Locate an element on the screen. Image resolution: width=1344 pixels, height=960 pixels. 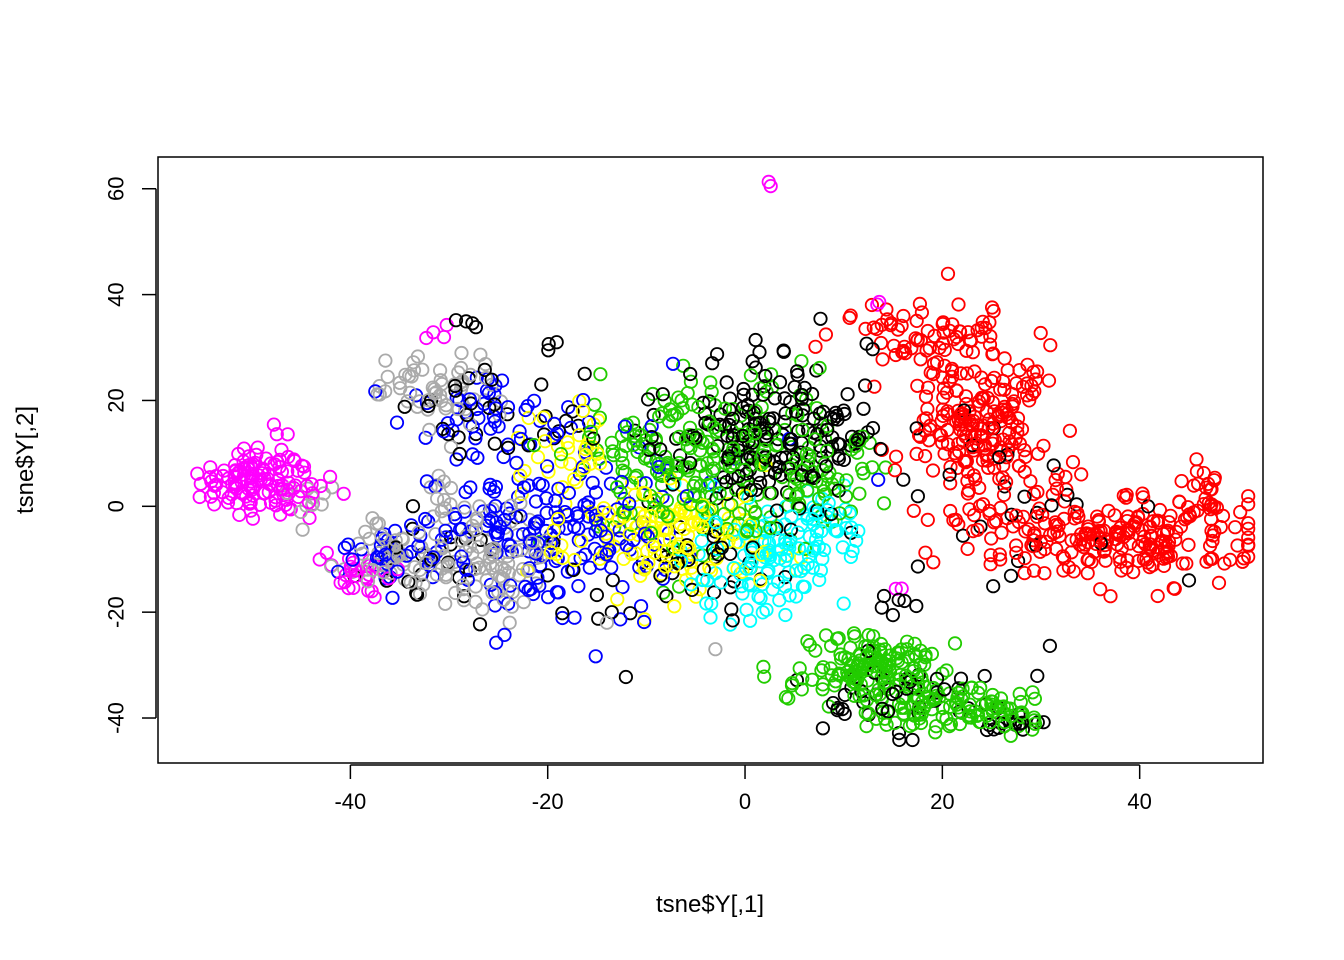
x-tick-label: 0 is located at coordinates (745, 801).